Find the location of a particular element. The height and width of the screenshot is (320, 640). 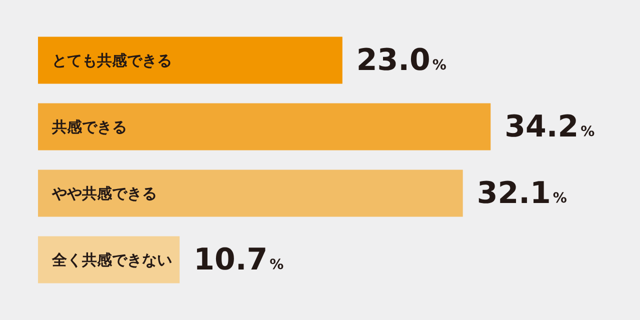

data-label: 34.2% is located at coordinates (549, 126).